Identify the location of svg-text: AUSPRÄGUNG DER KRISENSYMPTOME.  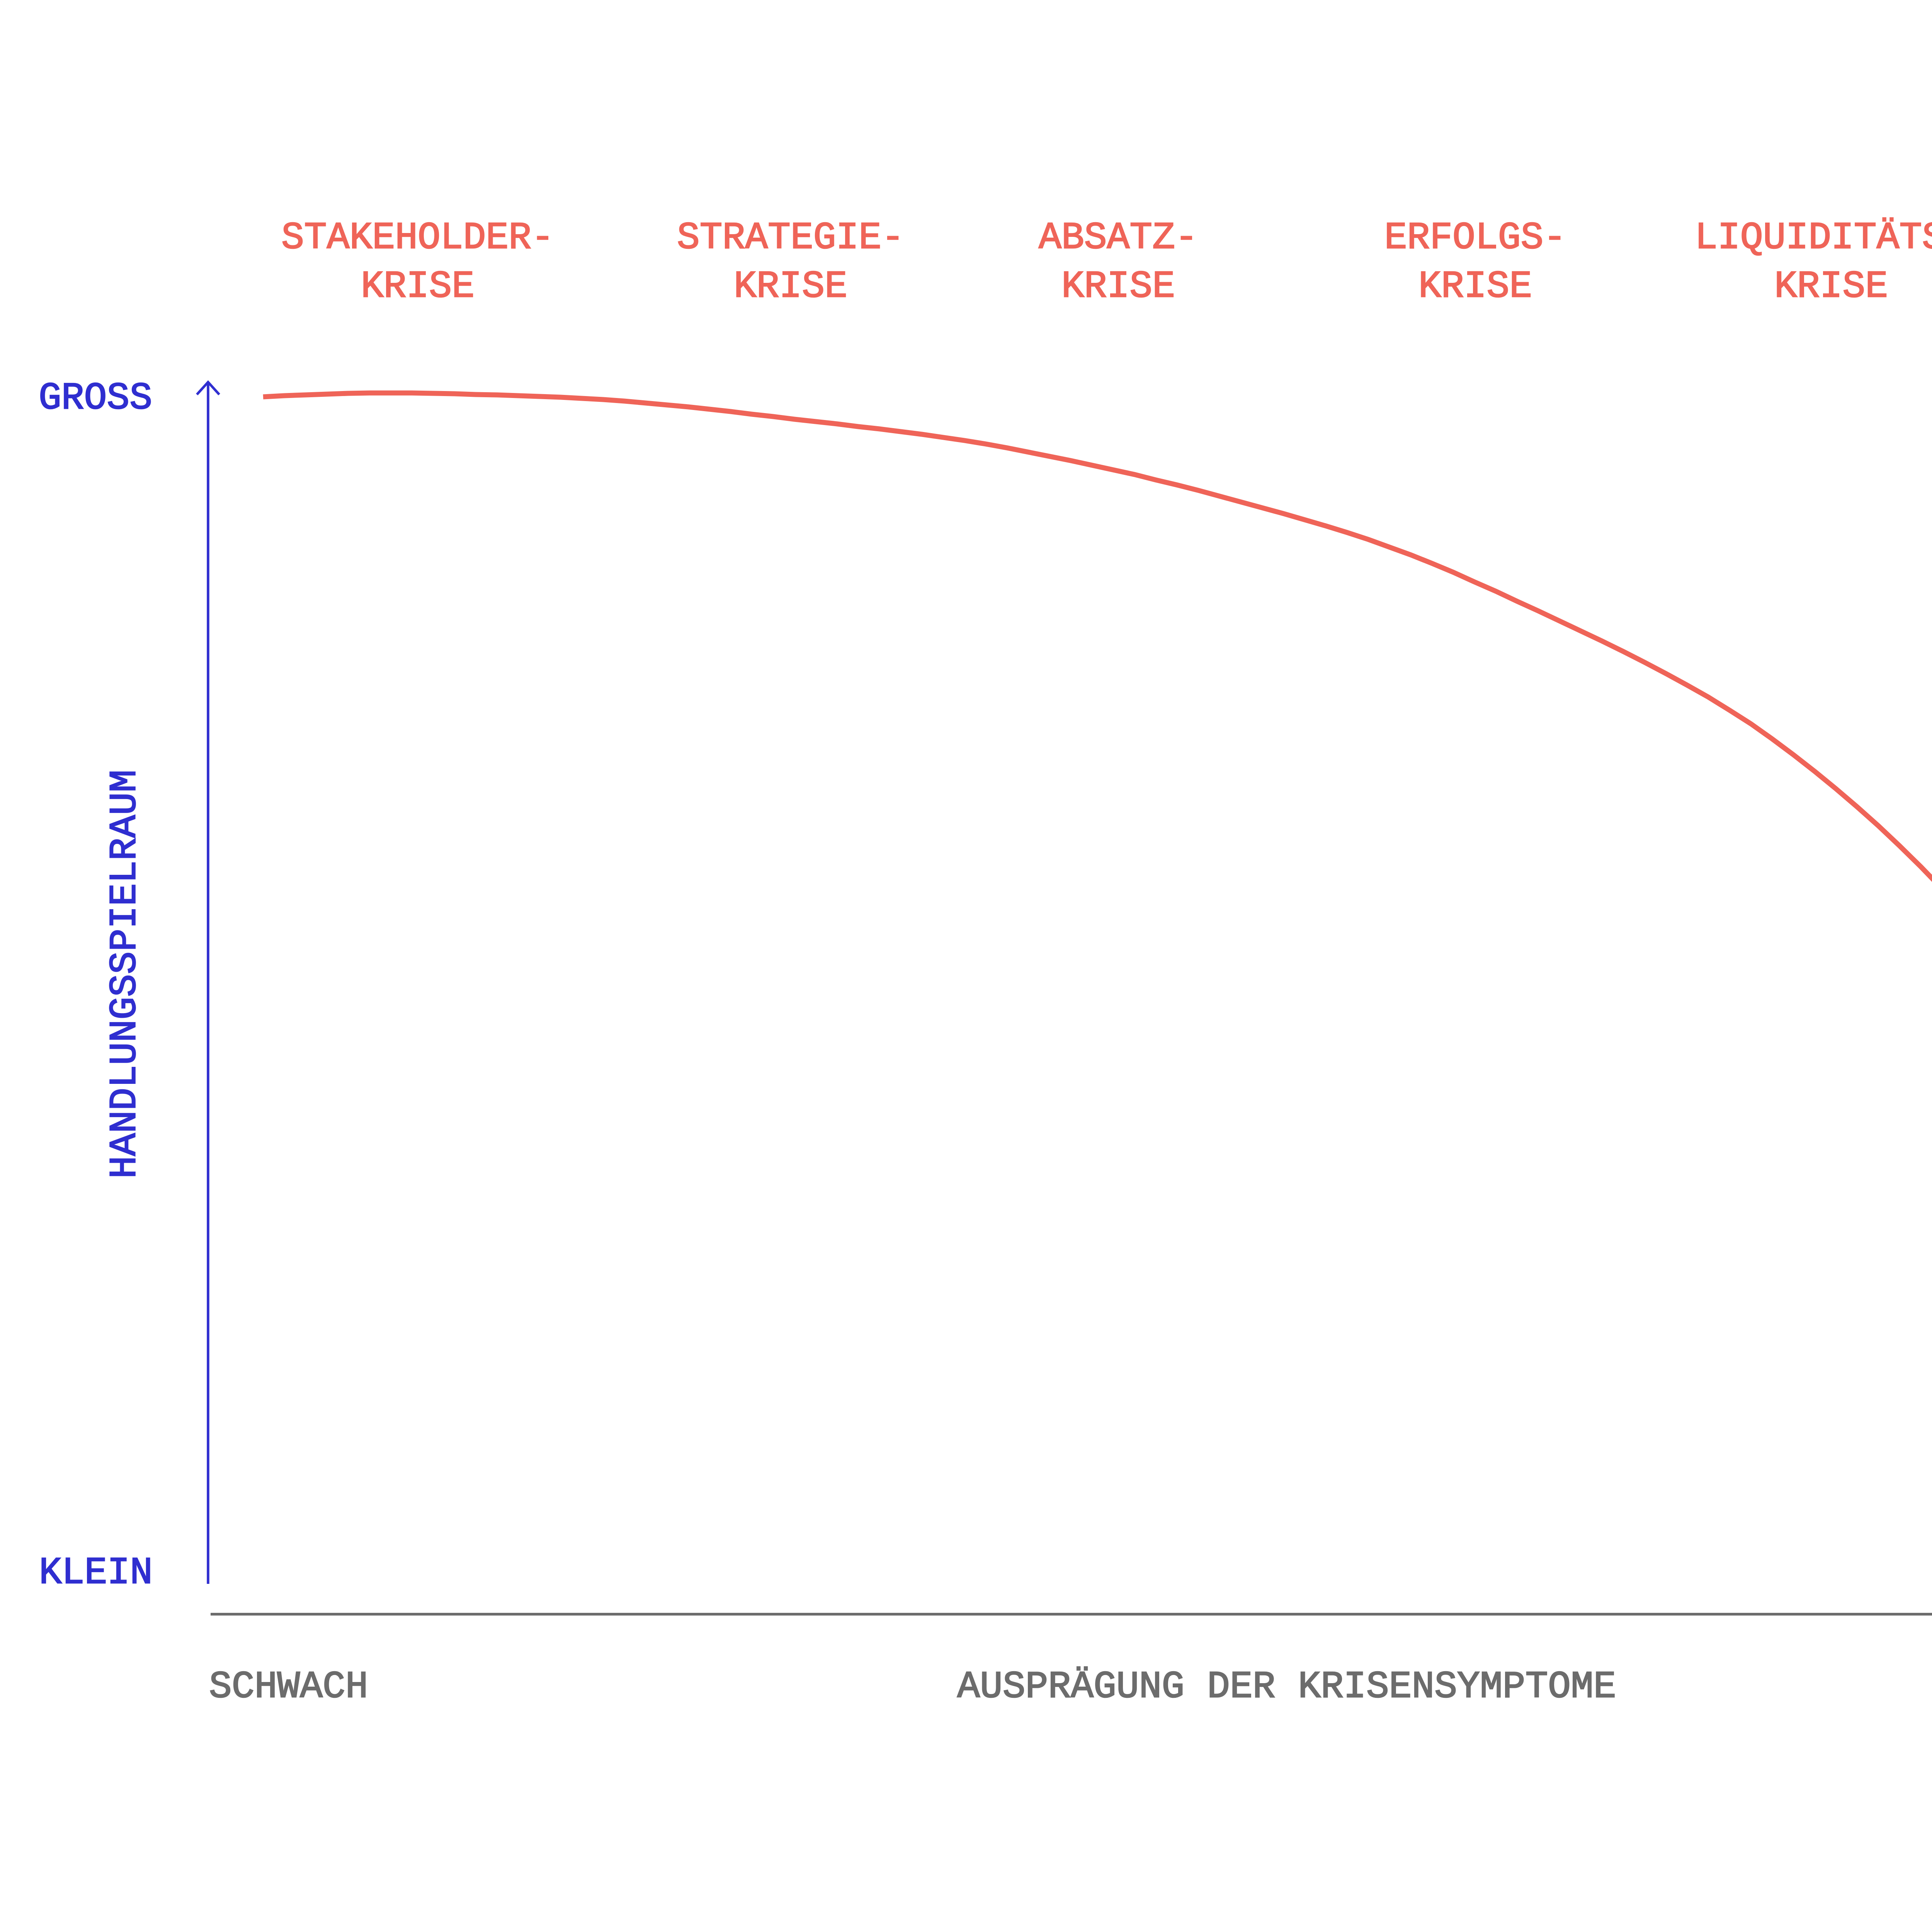
(1286, 1687).